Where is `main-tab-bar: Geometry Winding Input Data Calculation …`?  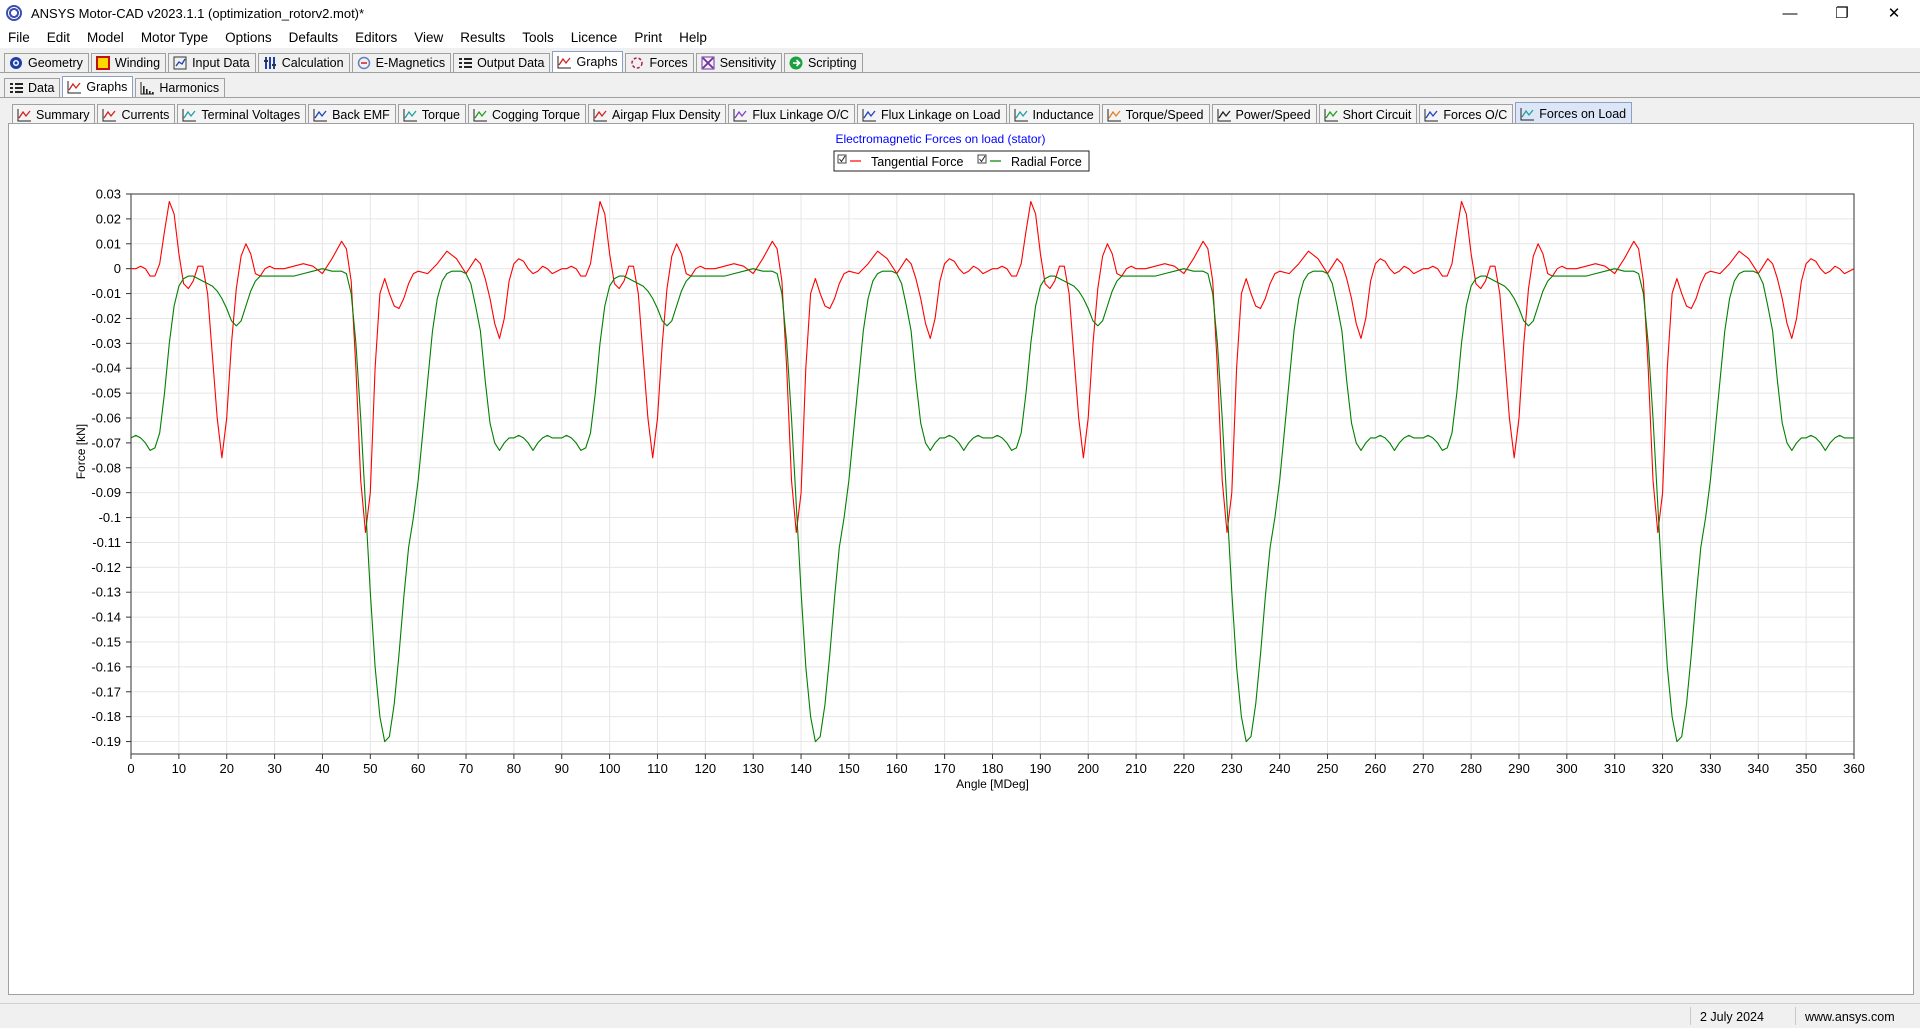 main-tab-bar: Geometry Winding Input Data Calculation … is located at coordinates (960, 61).